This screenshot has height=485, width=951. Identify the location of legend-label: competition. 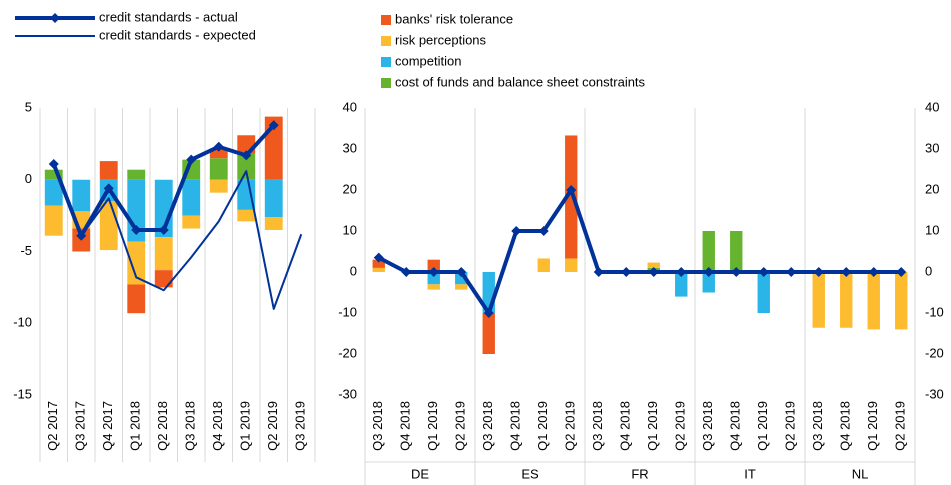
(428, 60).